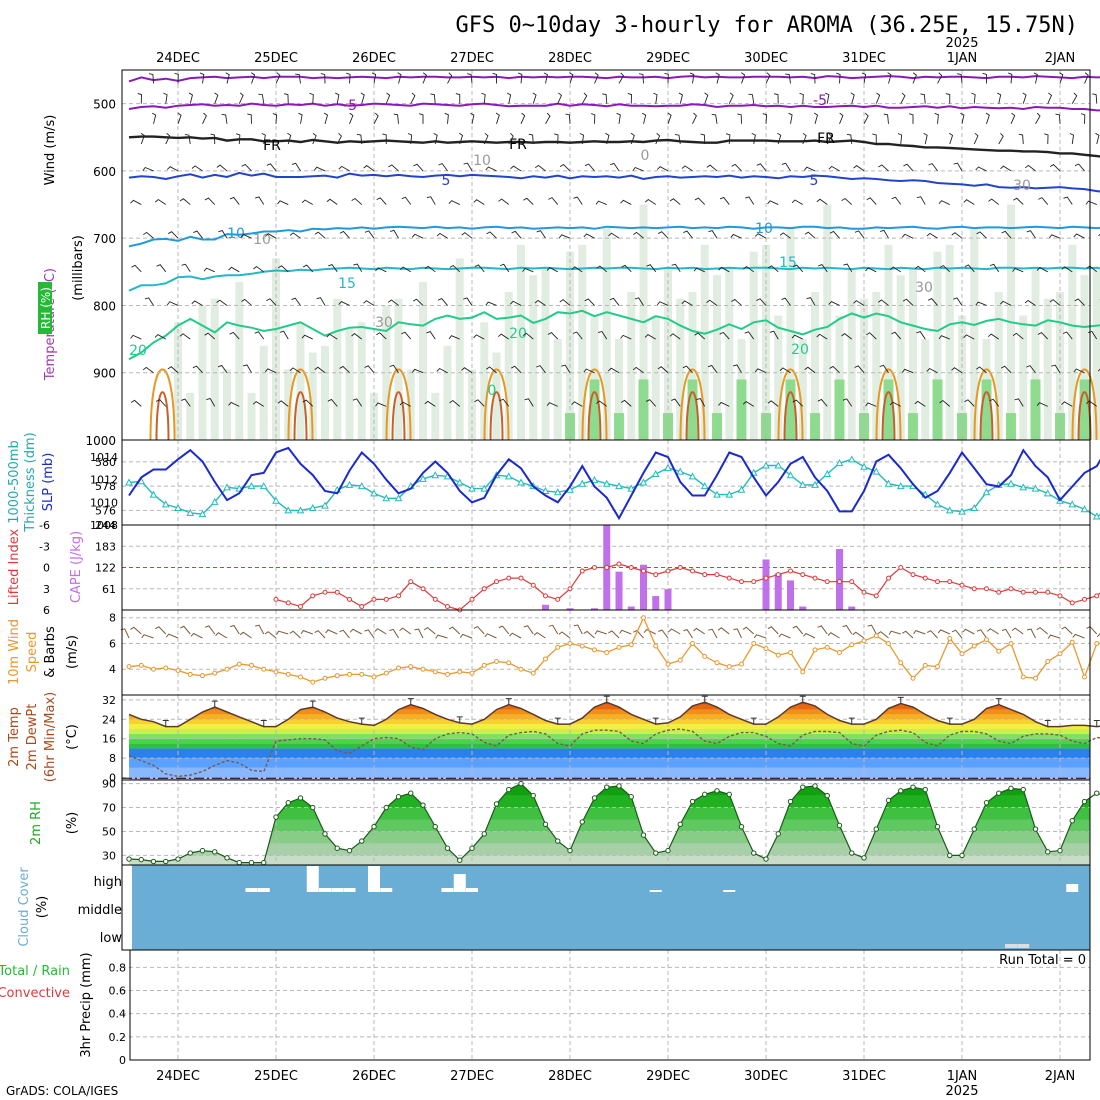 The width and height of the screenshot is (1100, 1100). I want to click on cape-tick-label: 122, so click(105, 568).